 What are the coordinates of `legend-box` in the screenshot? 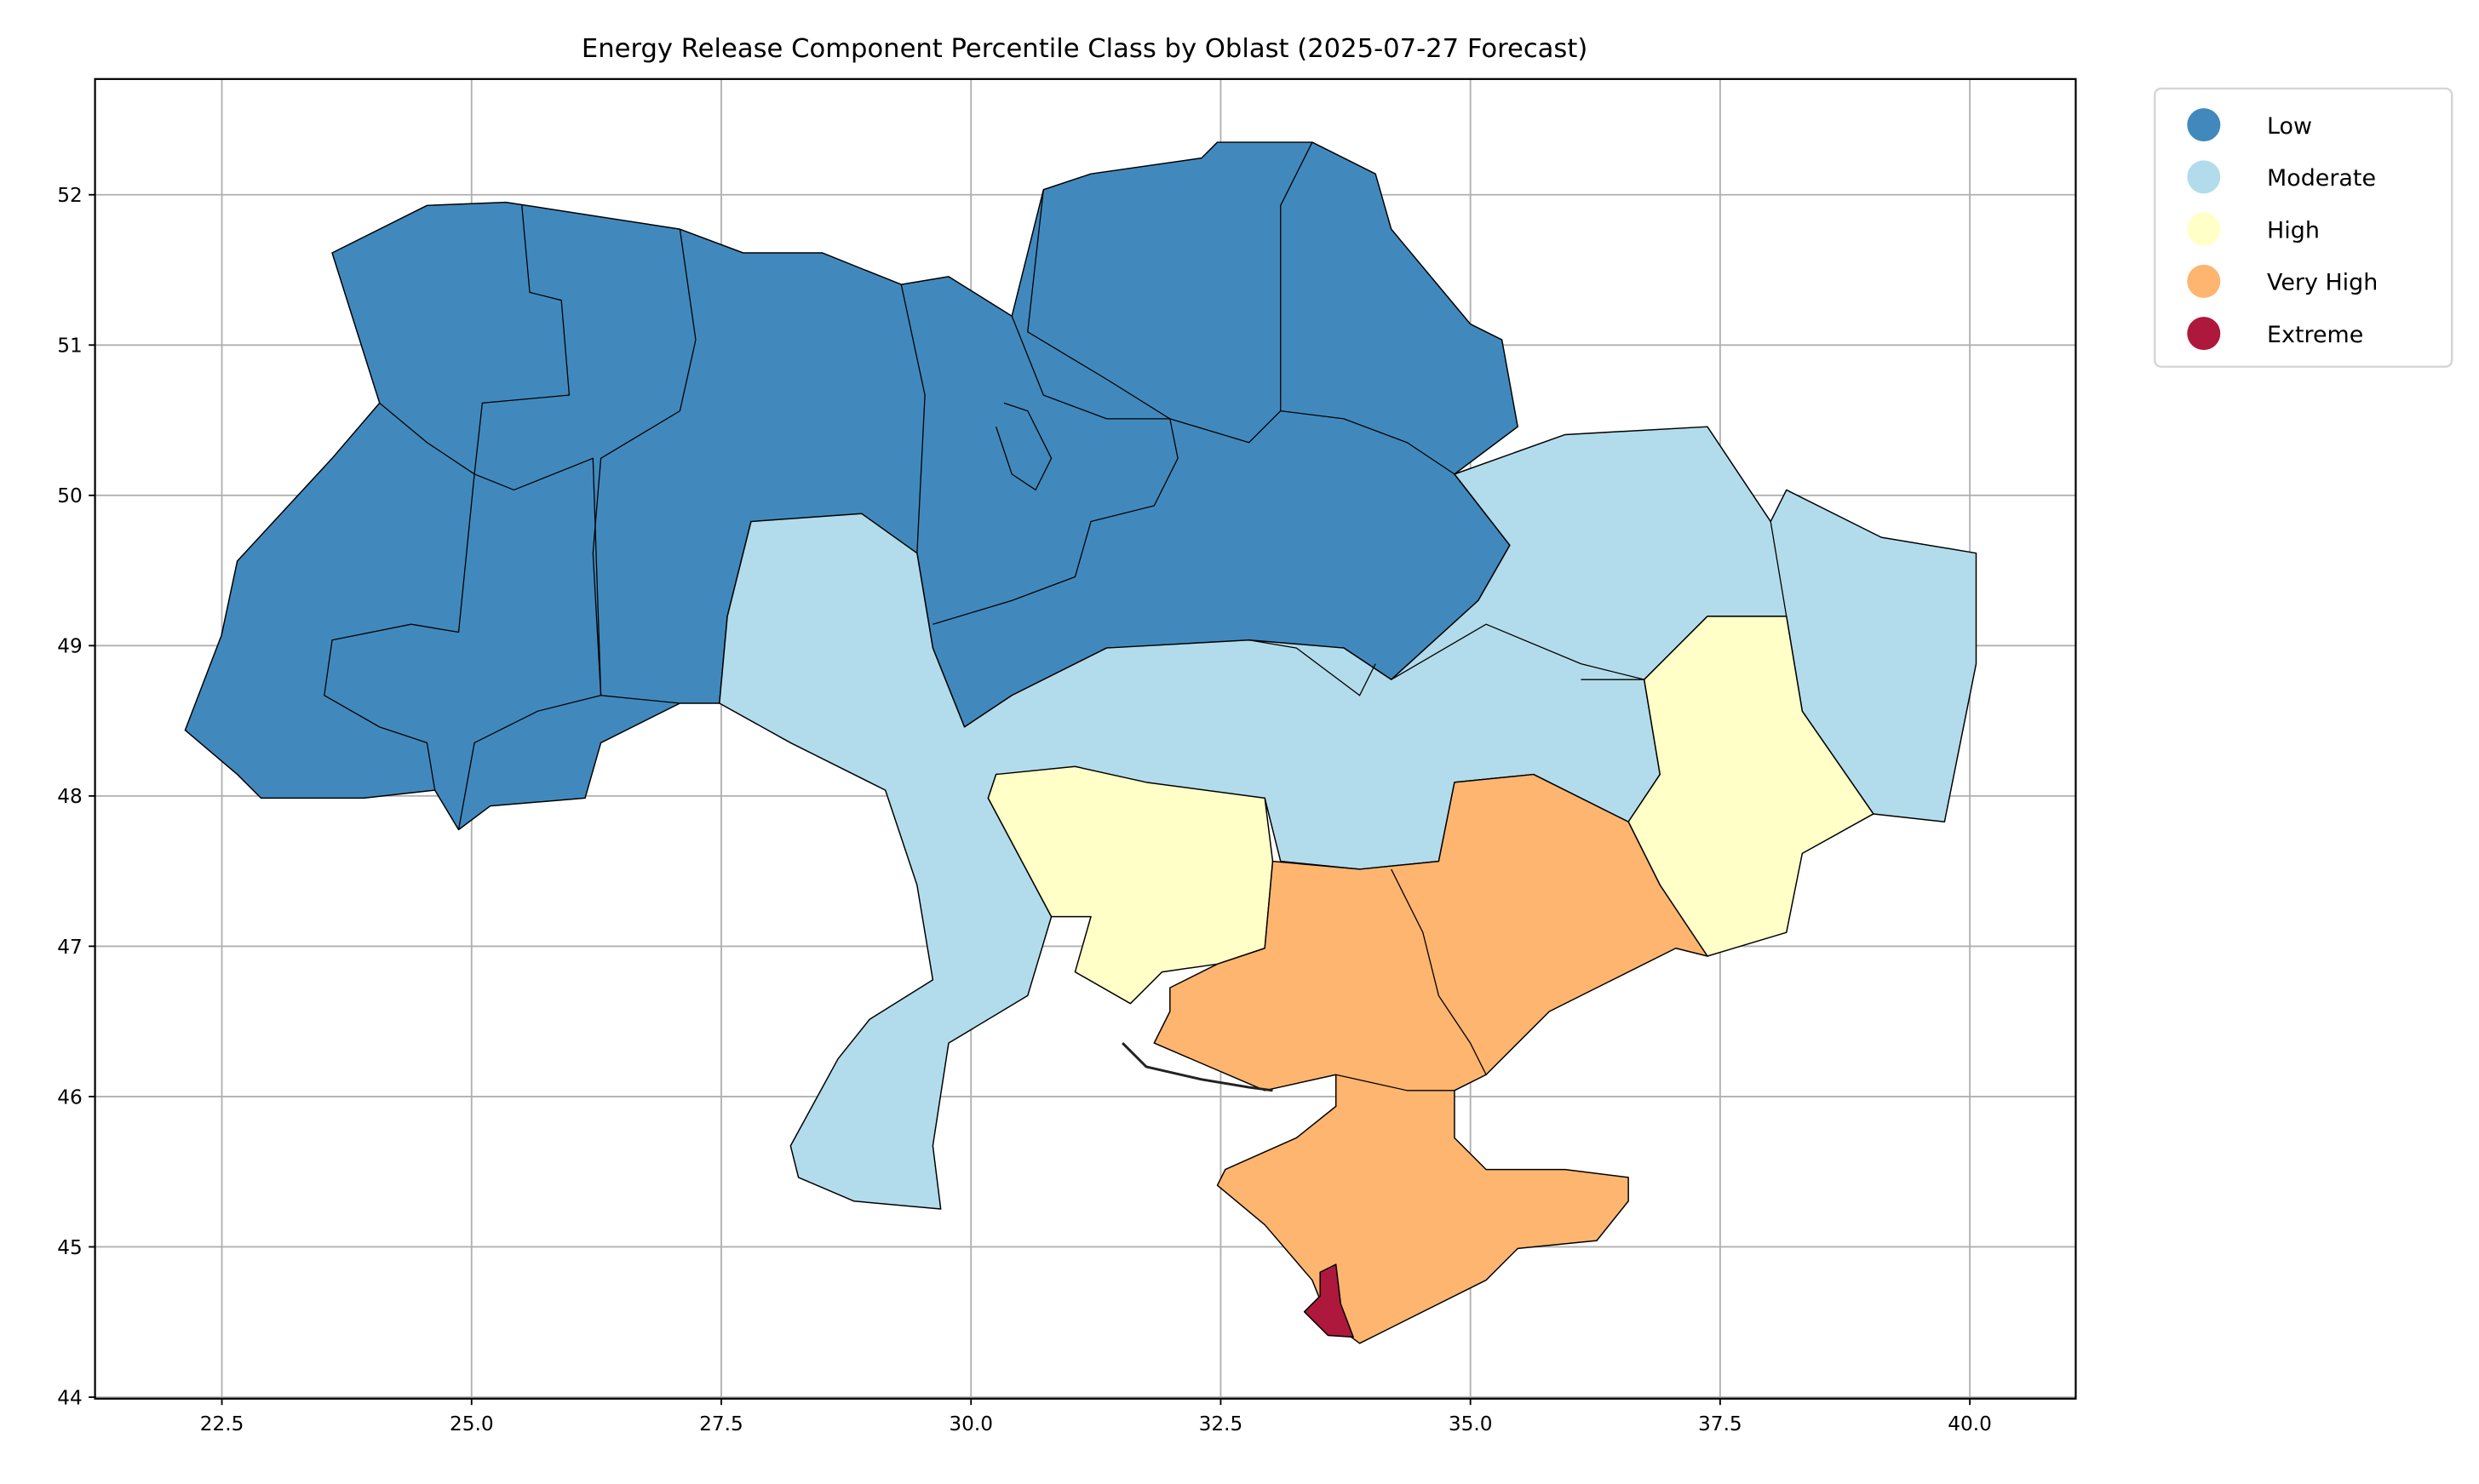 It's located at (2303, 227).